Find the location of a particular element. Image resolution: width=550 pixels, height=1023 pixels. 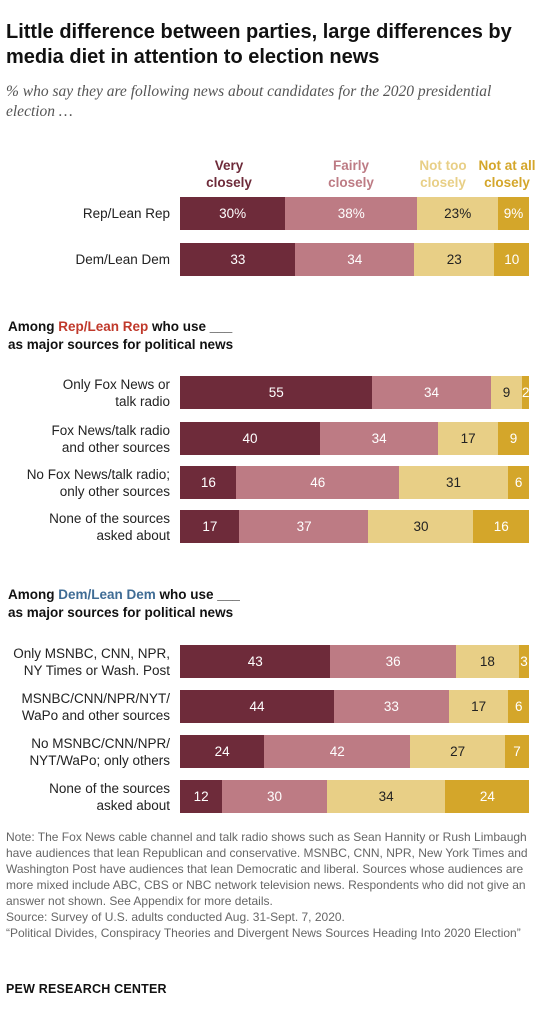

bar-segment-not-at-all-closely: 24 is located at coordinates (487, 796).